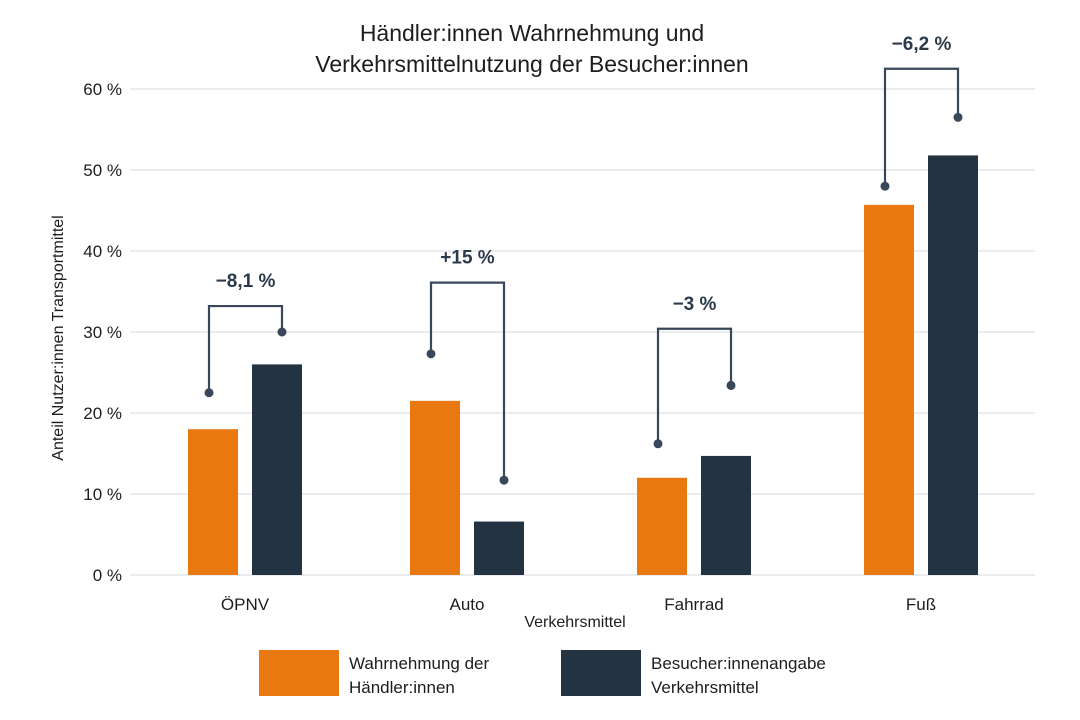  What do you see at coordinates (467, 258) in the screenshot?
I see `difference-label: +15 %` at bounding box center [467, 258].